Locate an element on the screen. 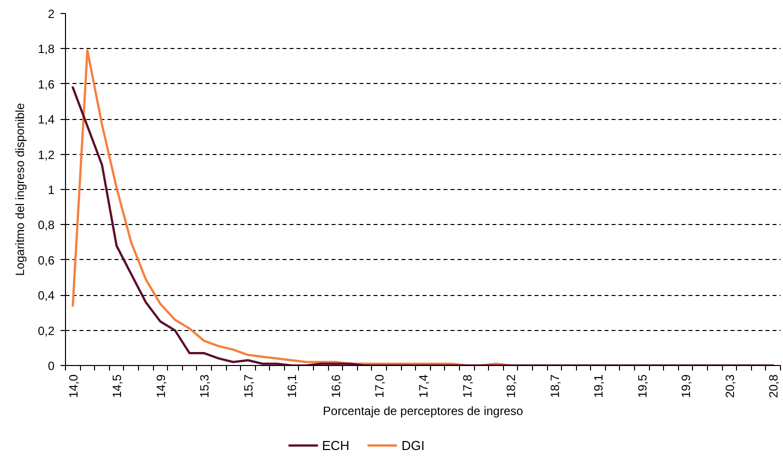 The image size is (783, 461). y-tick-label: 1,2 is located at coordinates (46, 155).